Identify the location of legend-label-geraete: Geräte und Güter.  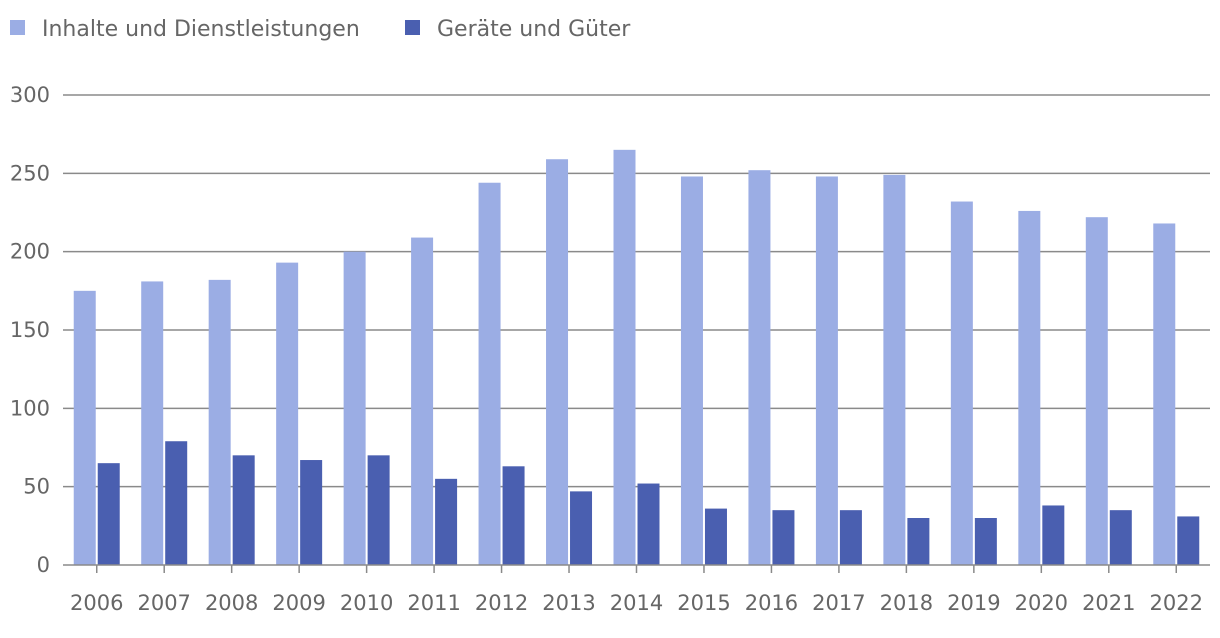
(534, 29).